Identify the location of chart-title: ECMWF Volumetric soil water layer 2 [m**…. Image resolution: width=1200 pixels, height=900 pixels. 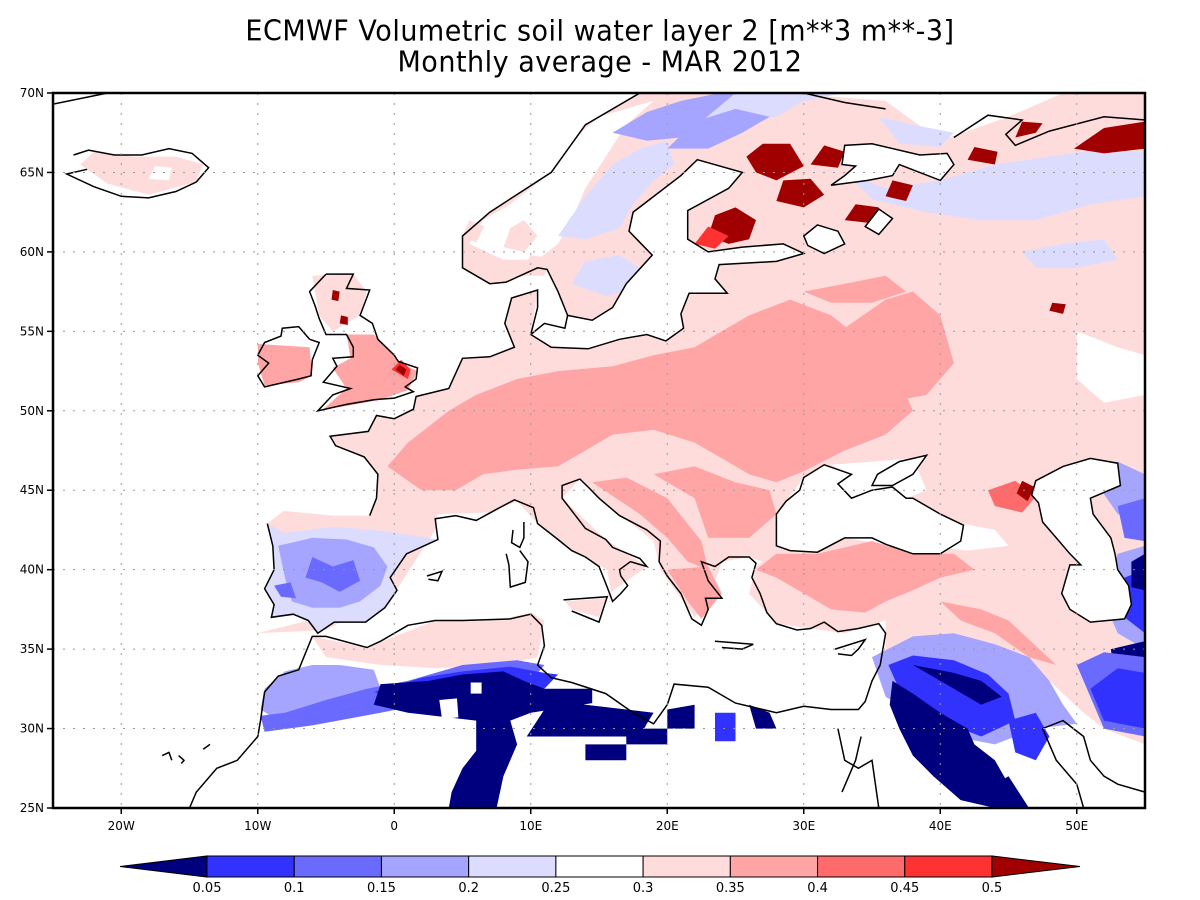
(600, 31).